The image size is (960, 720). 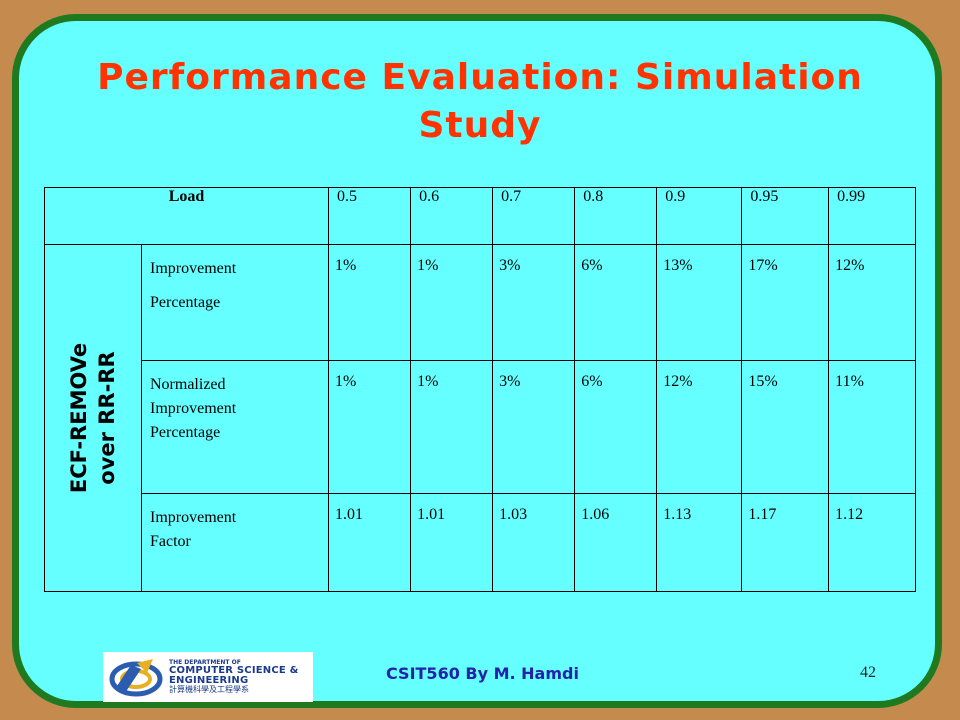 What do you see at coordinates (699, 542) in the screenshot?
I see `table-cell: 1.13` at bounding box center [699, 542].